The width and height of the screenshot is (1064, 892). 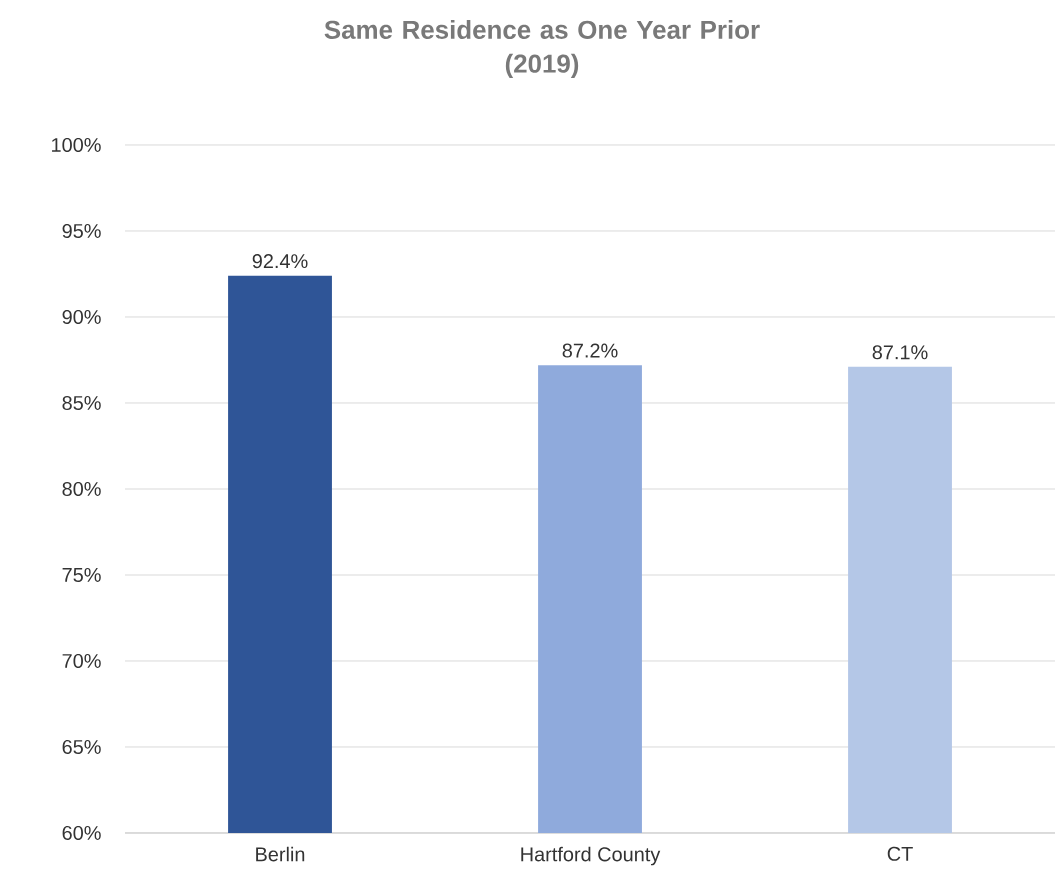 I want to click on y-tick-label: 80%, so click(x=81, y=489).